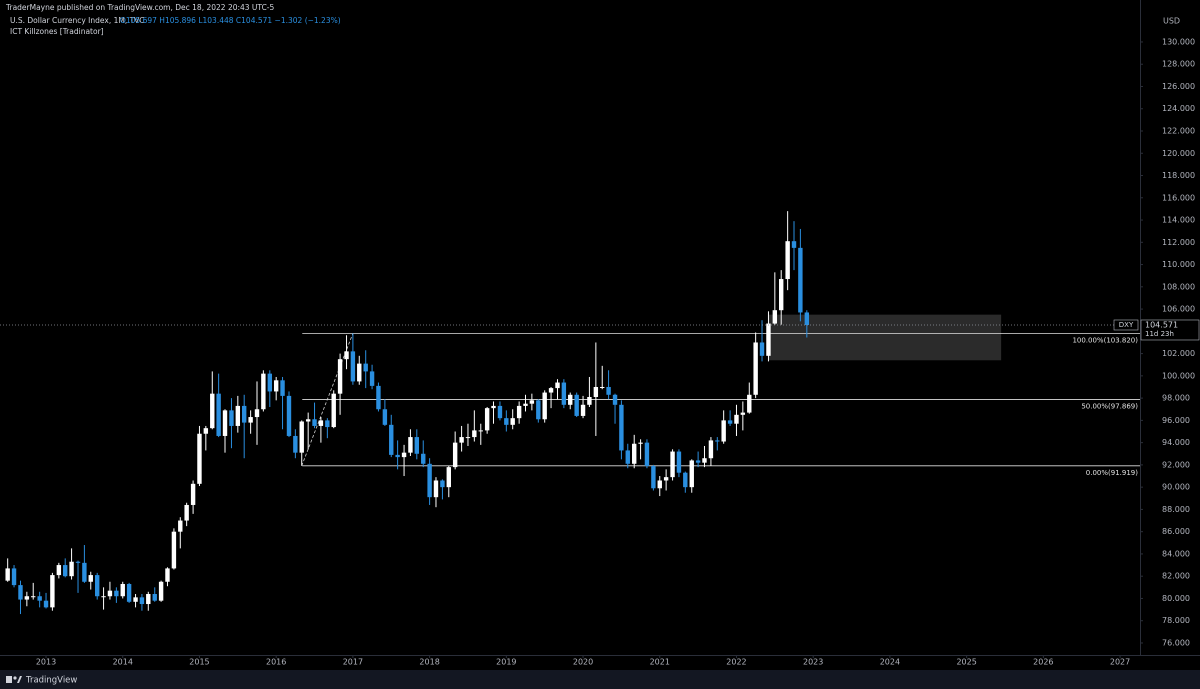  I want to click on y-tick-label: 118.000, so click(1178, 175).